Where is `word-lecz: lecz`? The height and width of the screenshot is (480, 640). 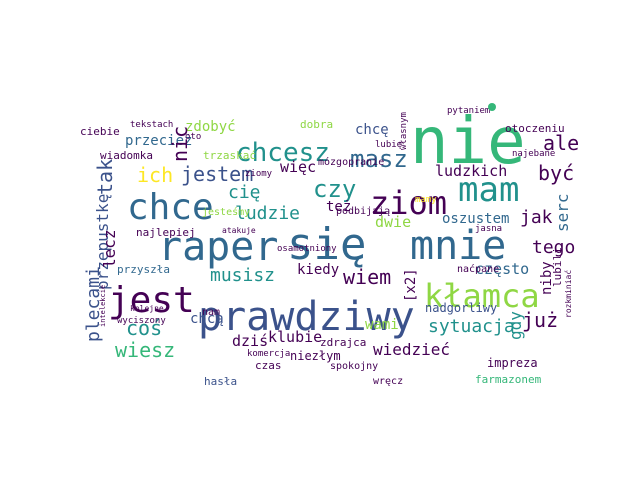 word-lecz: lecz is located at coordinates (109, 248).